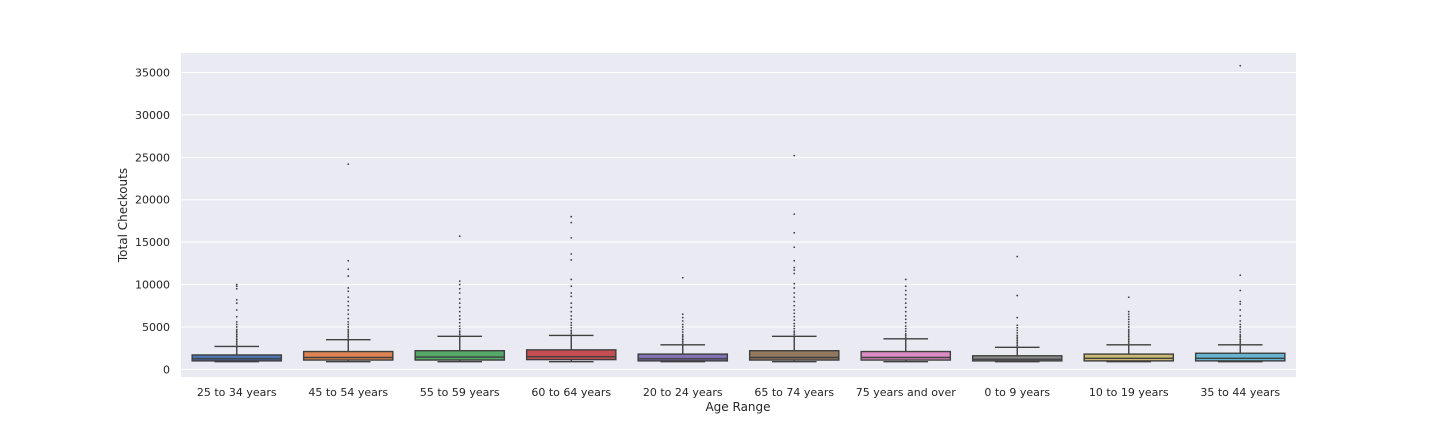  I want to click on x-tick-label: 25 to 34 years, so click(237, 392).